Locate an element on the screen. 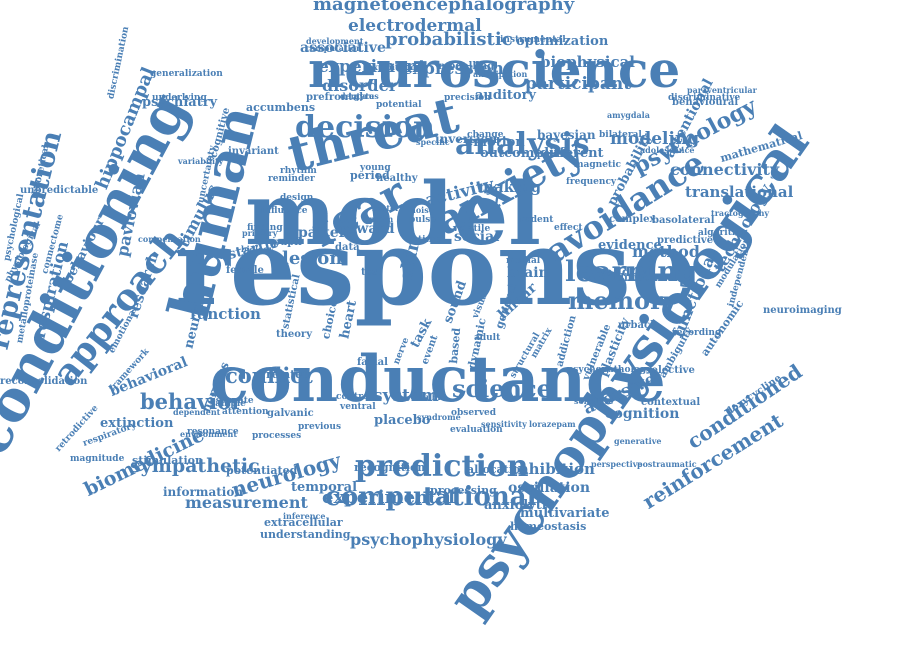  cloud-word: period is located at coordinates (370, 175).